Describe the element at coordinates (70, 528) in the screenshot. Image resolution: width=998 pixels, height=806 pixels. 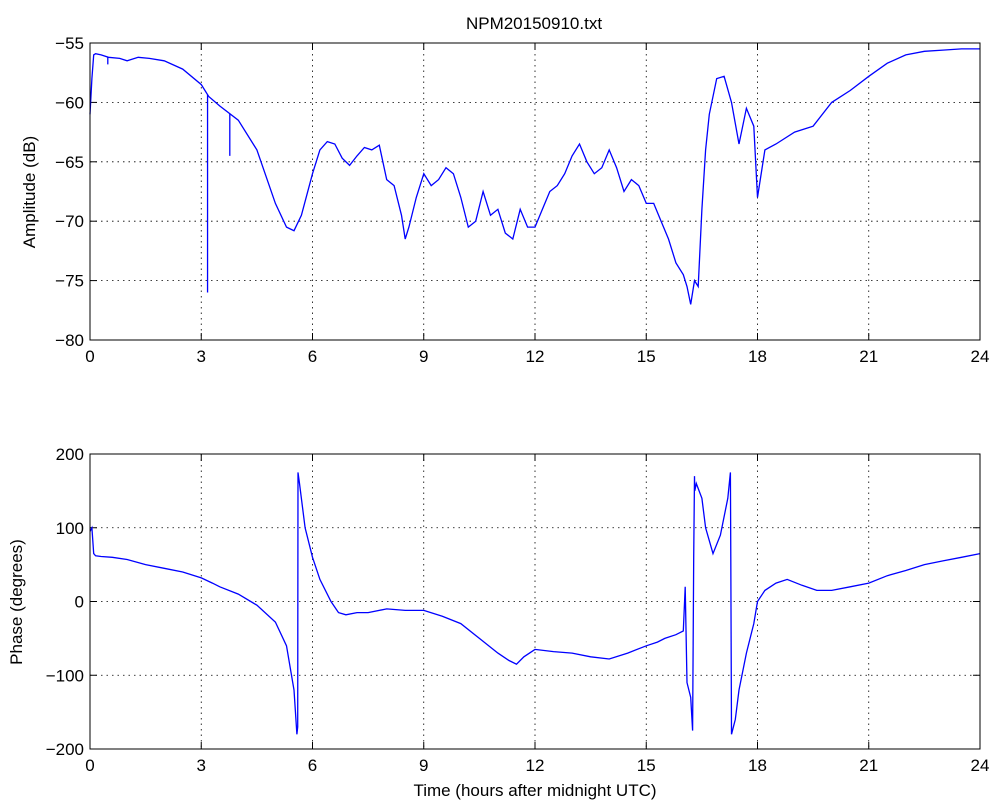
I see `phase-y-tick-label: 100` at that location.